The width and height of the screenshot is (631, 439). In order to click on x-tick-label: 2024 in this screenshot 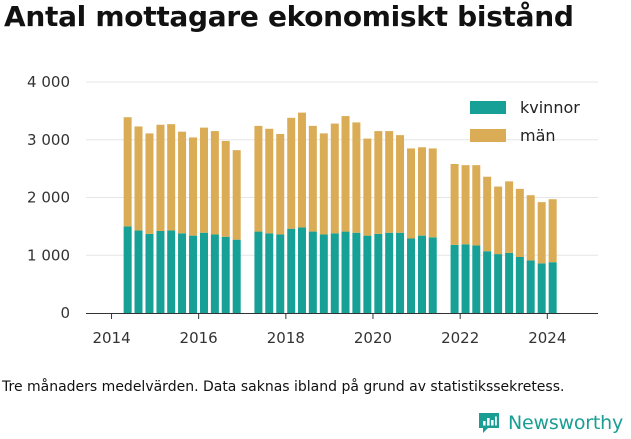, I will do `click(547, 338)`.